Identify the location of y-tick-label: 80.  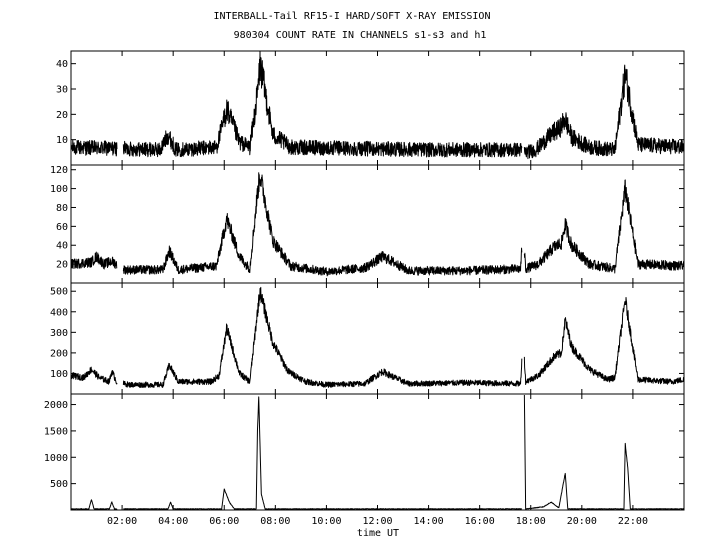
(62, 208).